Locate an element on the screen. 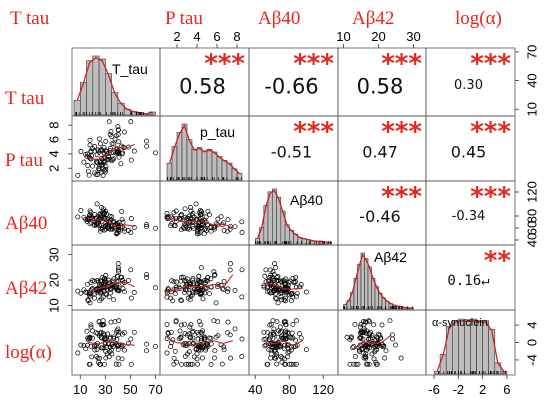 The image size is (550, 415). diagonal-label-log-alpha: α-synuclein is located at coordinates (460, 323).